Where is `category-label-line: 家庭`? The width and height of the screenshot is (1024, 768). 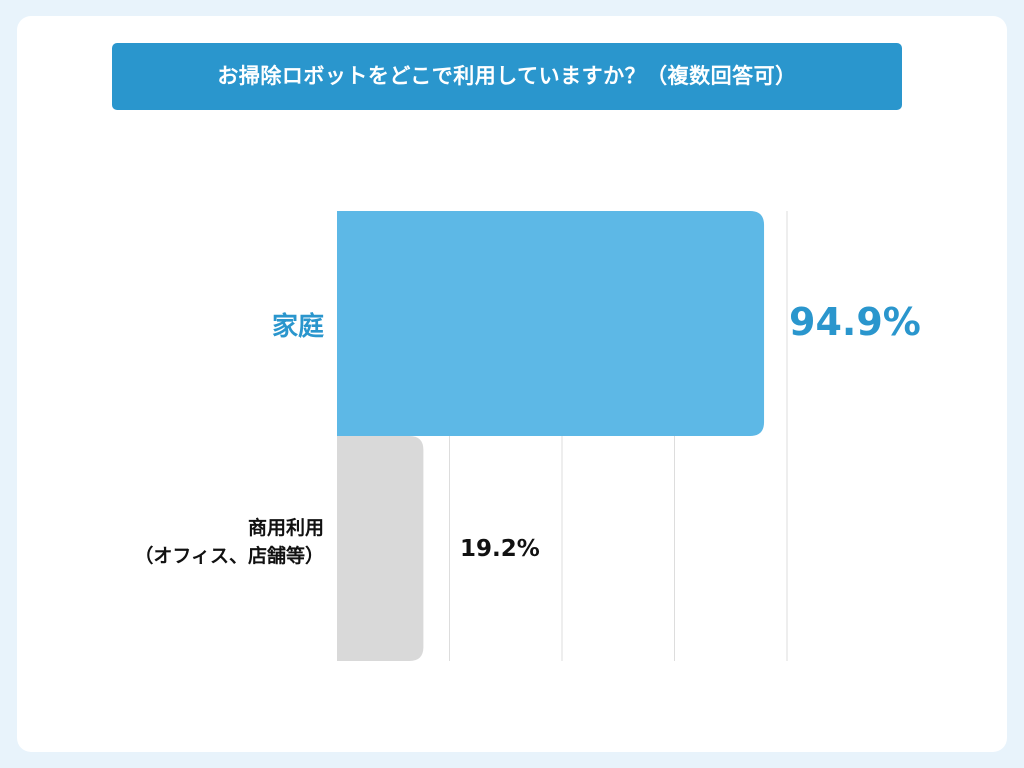 category-label-line: 家庭 is located at coordinates (298, 327).